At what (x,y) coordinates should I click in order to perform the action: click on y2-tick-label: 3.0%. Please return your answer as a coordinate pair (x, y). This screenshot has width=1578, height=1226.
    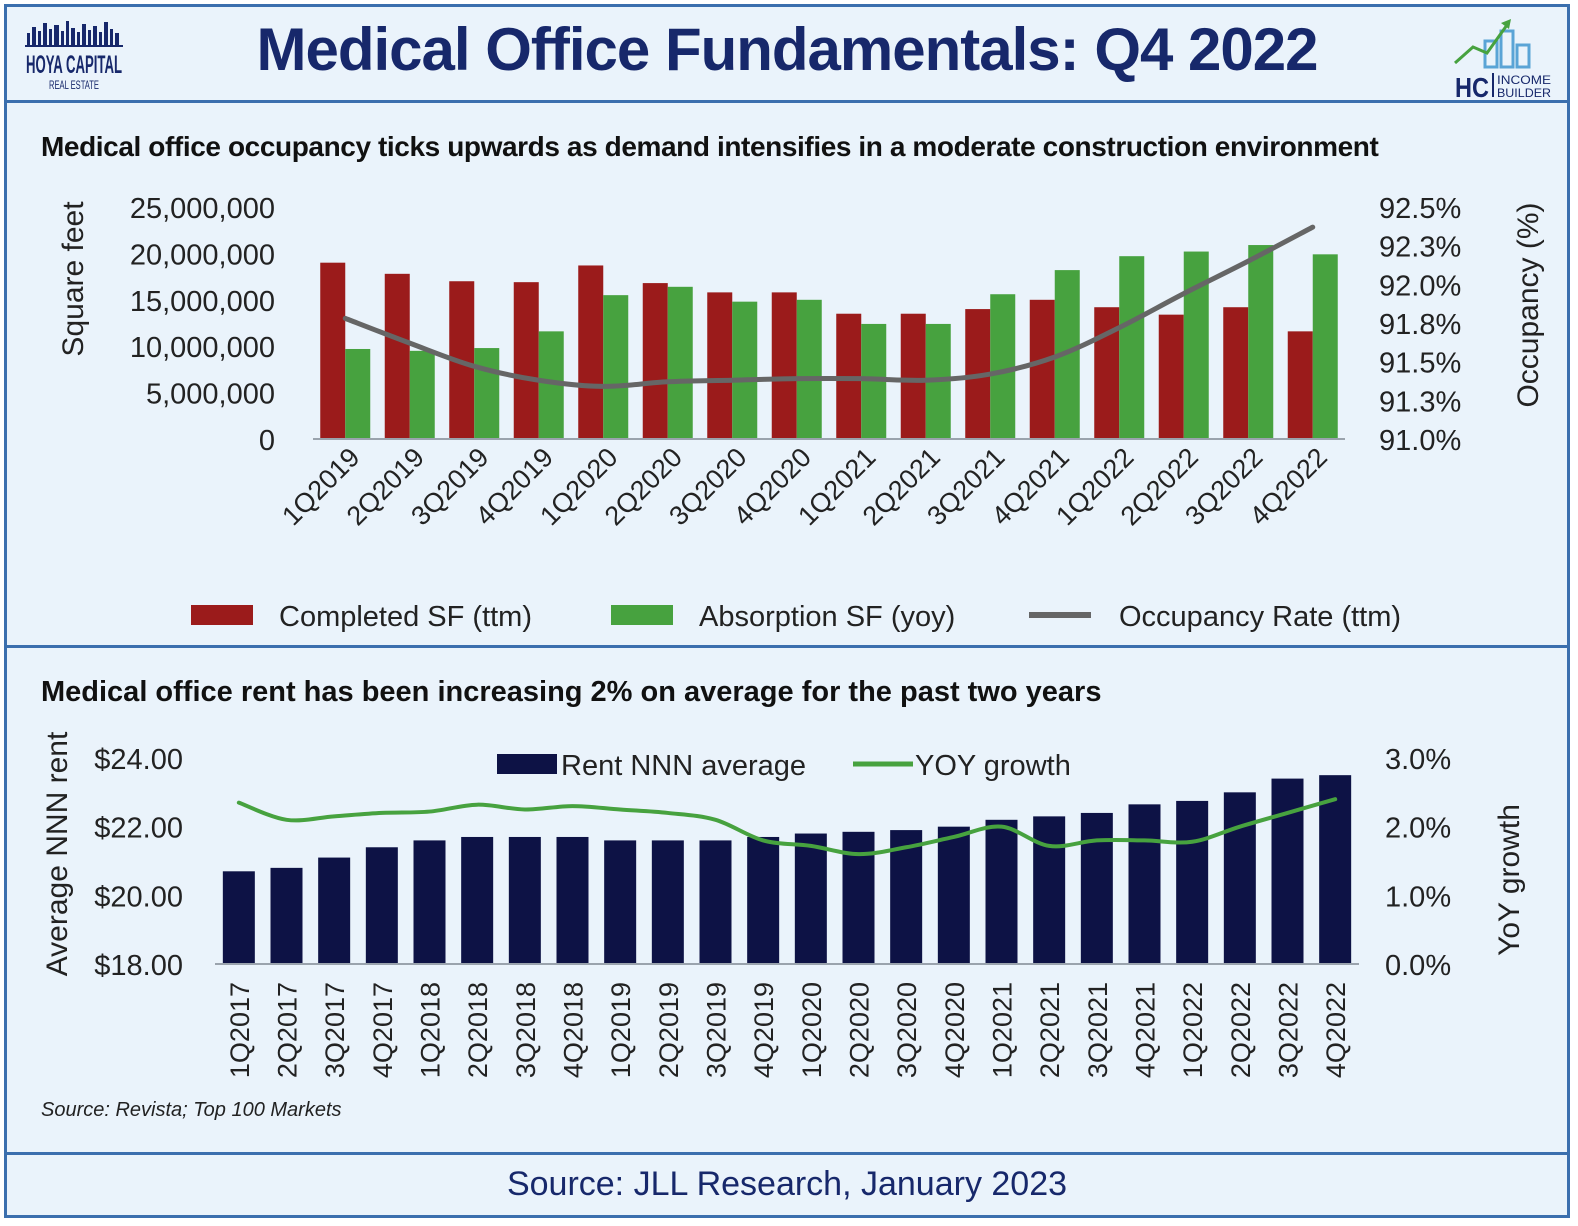
    Looking at the image, I should click on (1418, 760).